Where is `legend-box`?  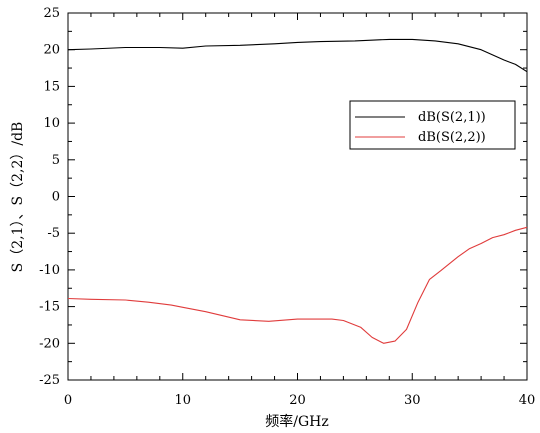 legend-box is located at coordinates (432, 125).